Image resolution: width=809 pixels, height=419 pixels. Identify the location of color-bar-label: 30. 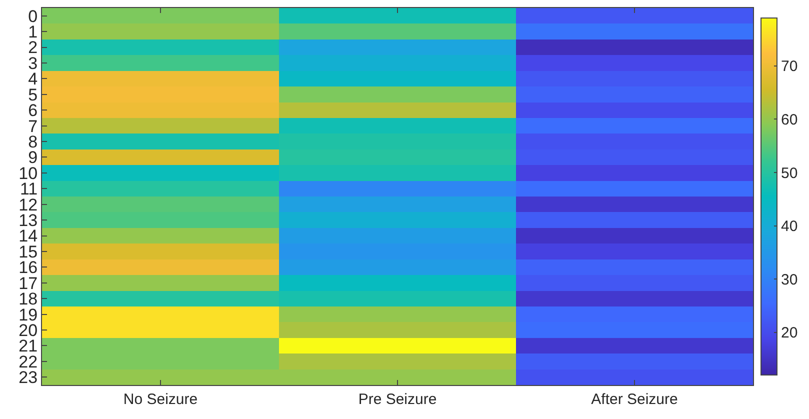
(789, 279).